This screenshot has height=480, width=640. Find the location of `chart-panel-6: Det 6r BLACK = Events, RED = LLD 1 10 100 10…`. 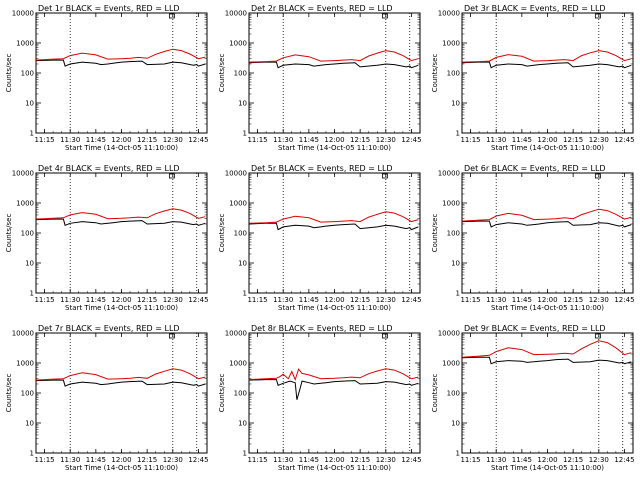

chart-panel-6: Det 6r BLACK = Events, RED = LLD 1 10 100 10… is located at coordinates (533, 238).